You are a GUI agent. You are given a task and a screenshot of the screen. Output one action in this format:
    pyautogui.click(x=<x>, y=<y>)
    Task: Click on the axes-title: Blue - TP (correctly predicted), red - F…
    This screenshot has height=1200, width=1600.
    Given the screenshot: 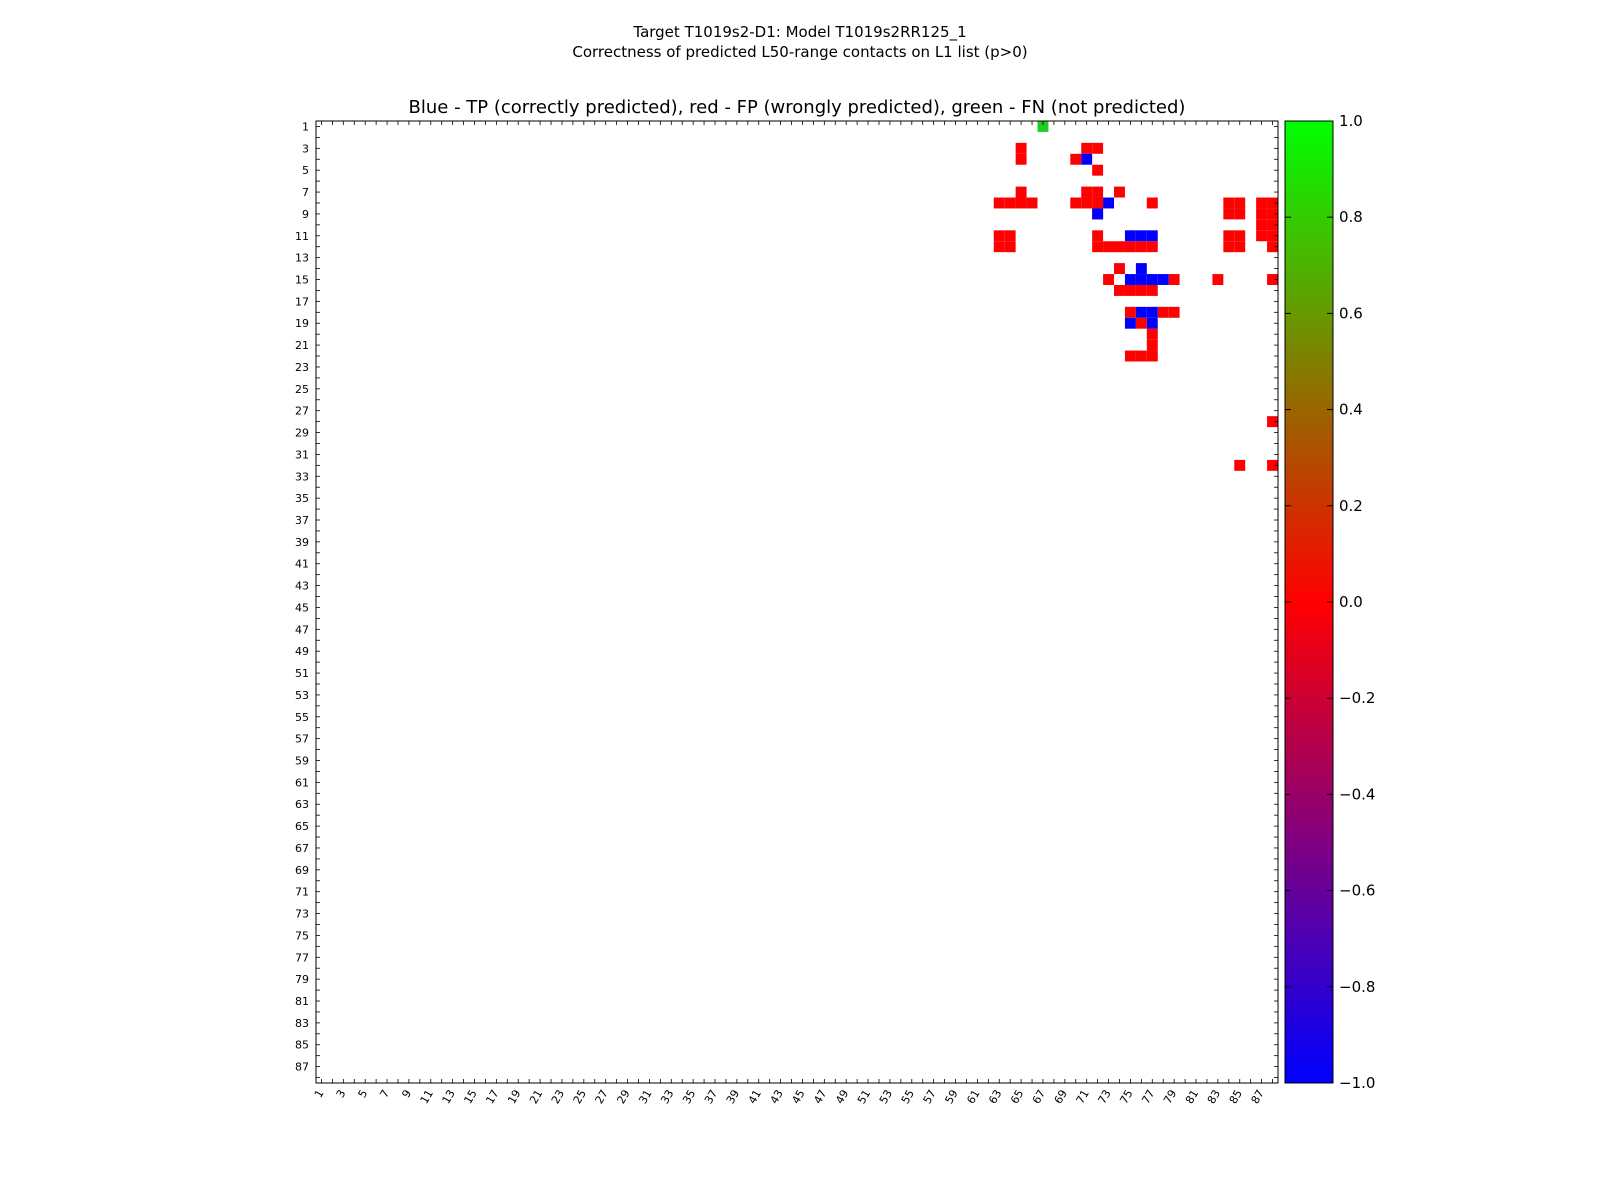 What is the action you would take?
    pyautogui.click(x=797, y=107)
    